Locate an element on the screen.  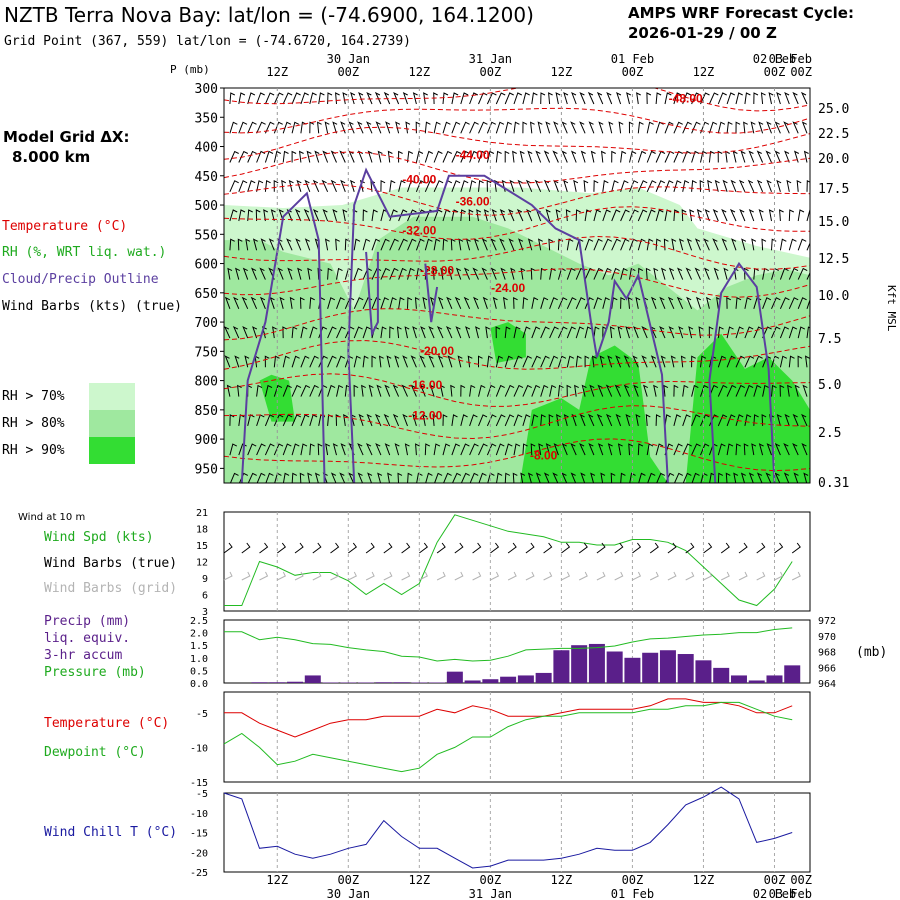
temperature-line is located at coordinates (508, 718).